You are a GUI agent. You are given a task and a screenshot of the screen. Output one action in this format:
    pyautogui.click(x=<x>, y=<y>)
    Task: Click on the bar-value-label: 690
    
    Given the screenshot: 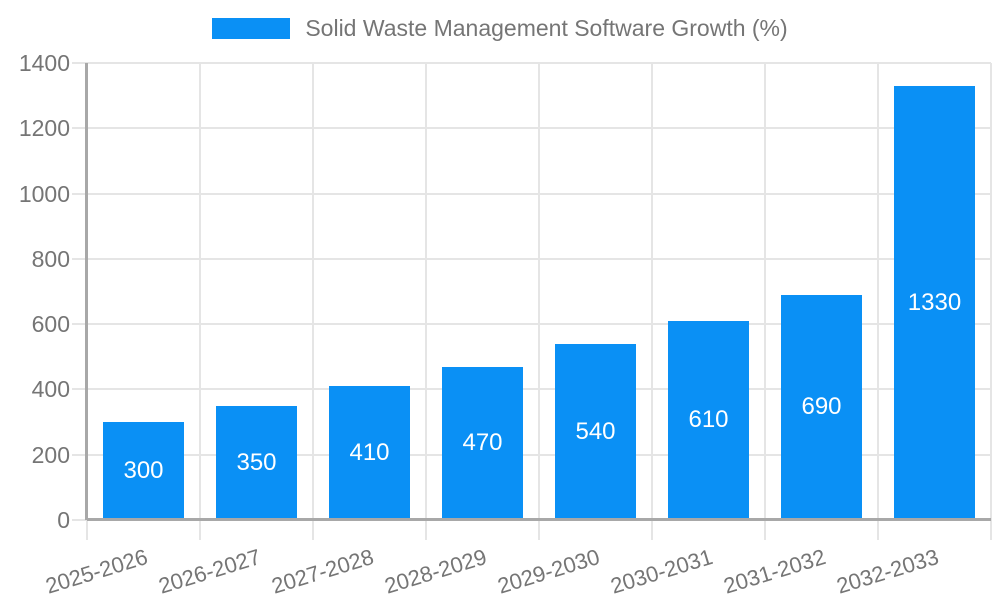 What is the action you would take?
    pyautogui.click(x=821, y=407)
    